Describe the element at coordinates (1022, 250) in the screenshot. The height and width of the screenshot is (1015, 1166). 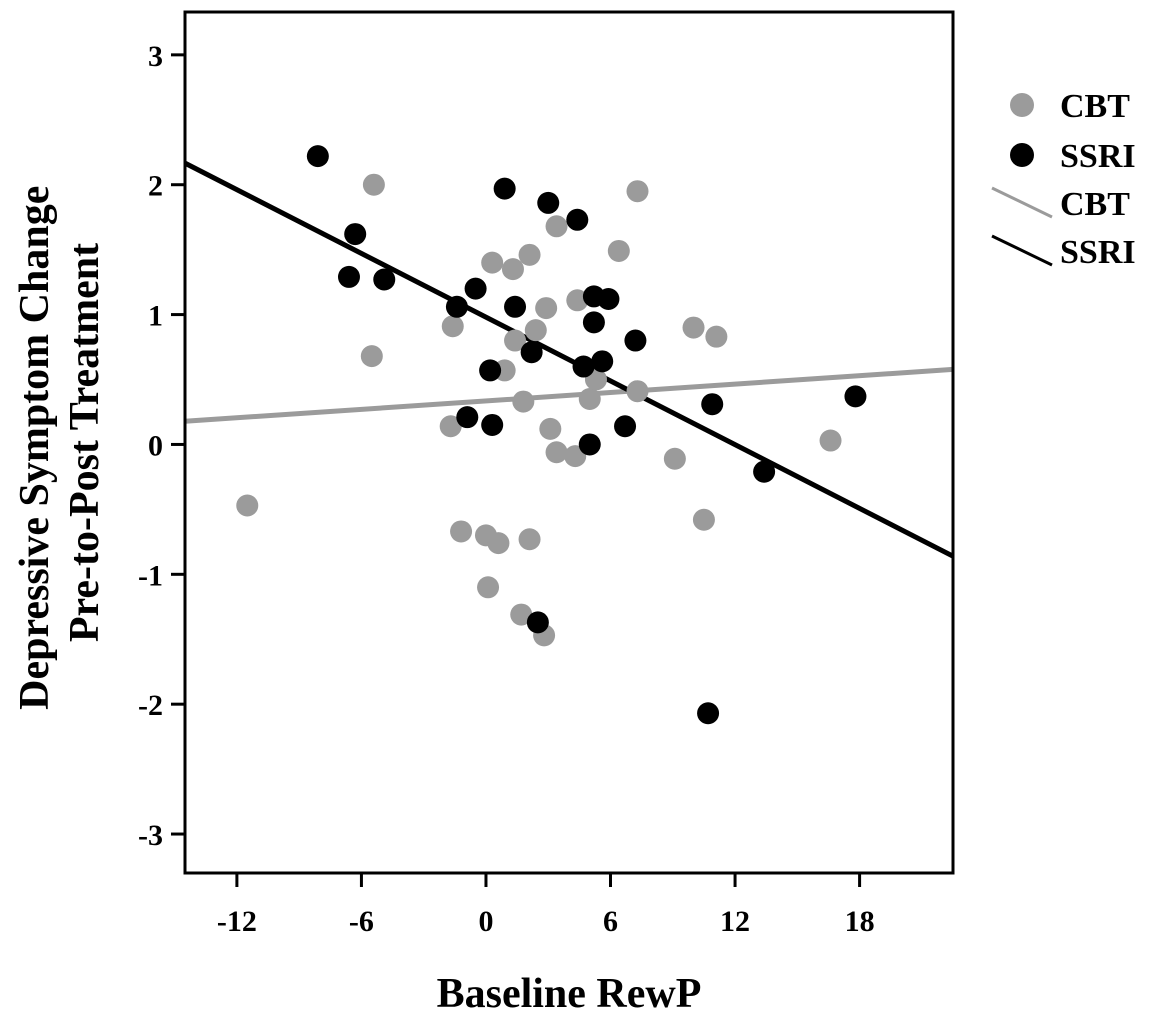
I see `legend-line-ssri` at that location.